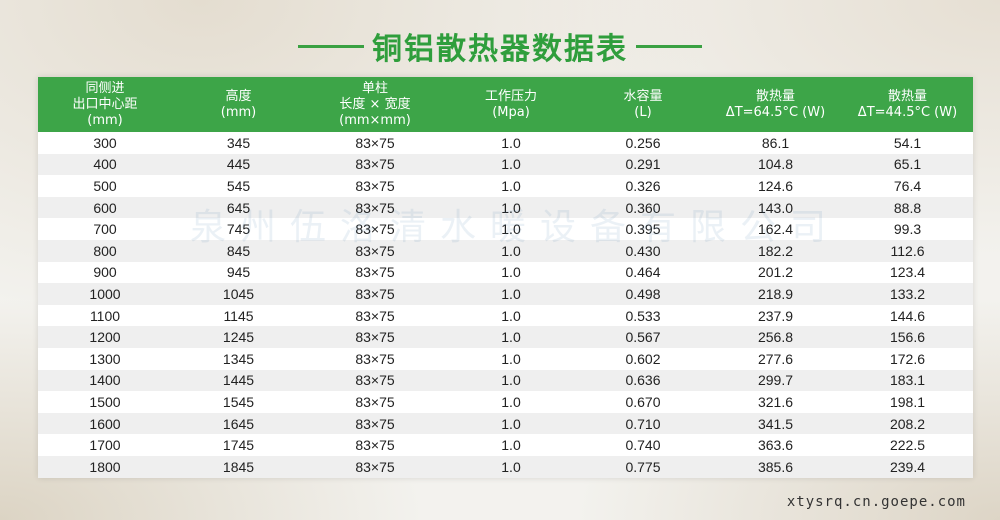 This screenshot has height=520, width=1000. What do you see at coordinates (907, 337) in the screenshot?
I see `table-cell: 156.6` at bounding box center [907, 337].